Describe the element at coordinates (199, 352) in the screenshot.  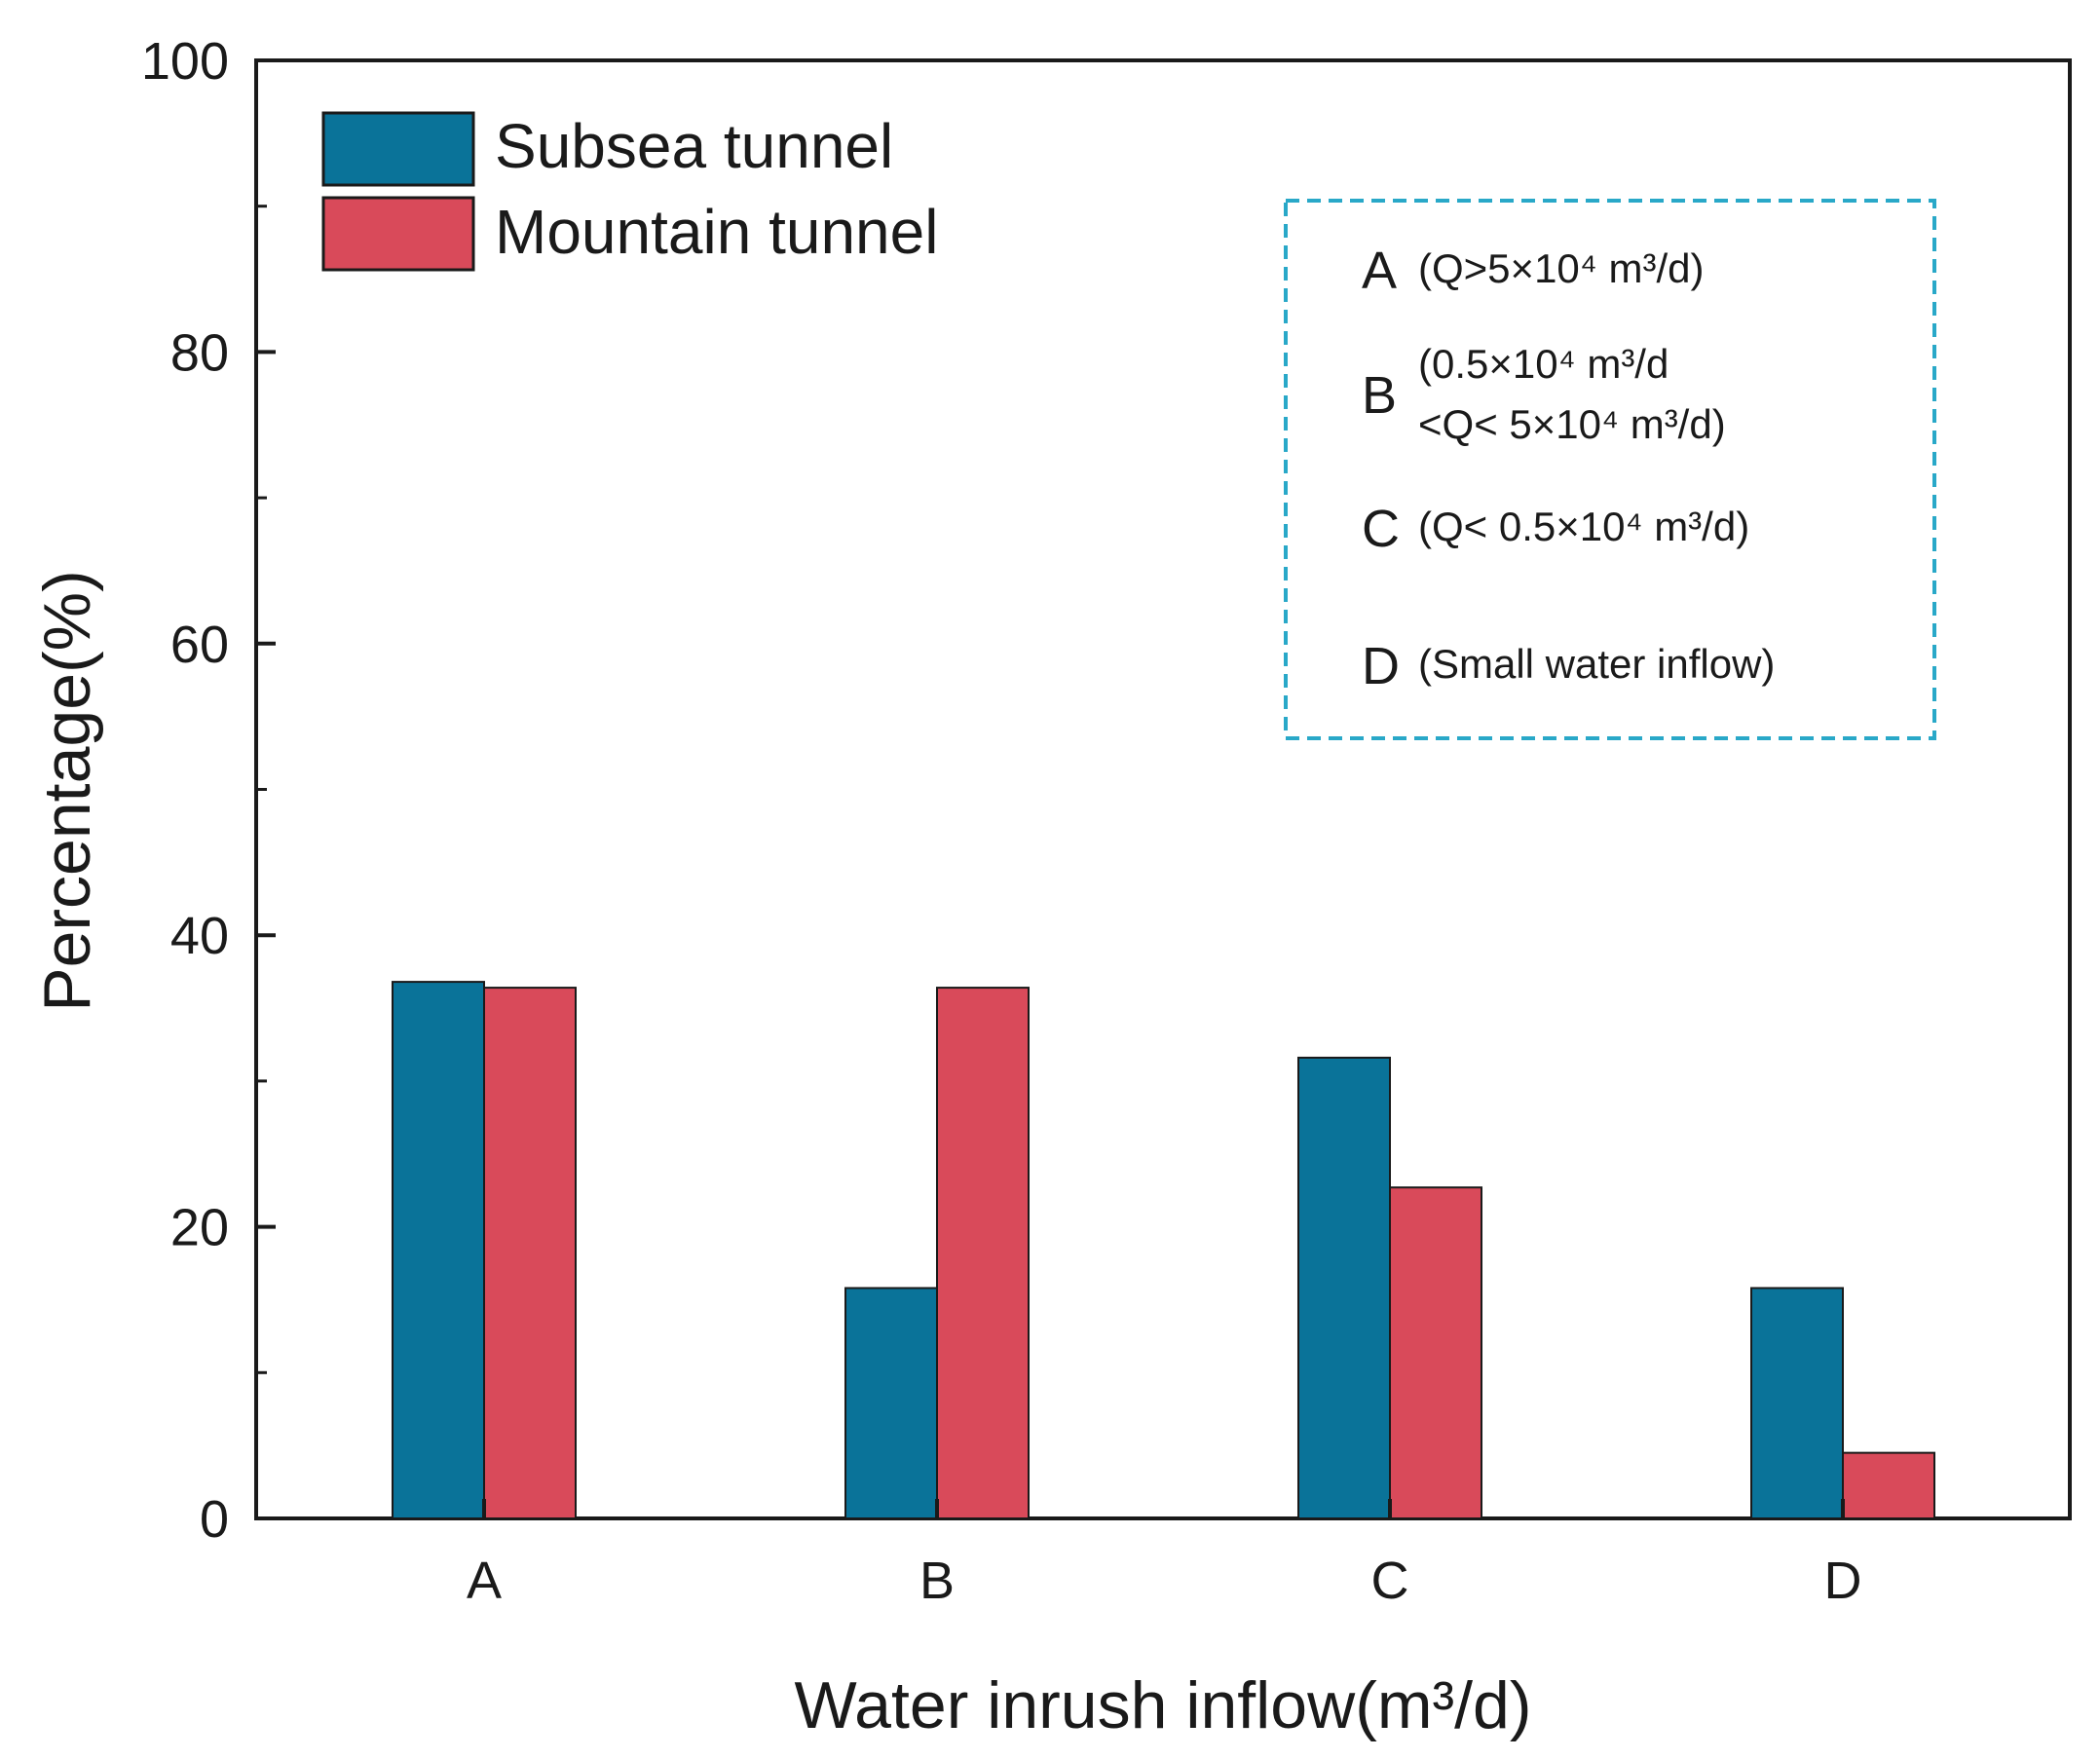
I see `y-tick-label-4: 80` at that location.